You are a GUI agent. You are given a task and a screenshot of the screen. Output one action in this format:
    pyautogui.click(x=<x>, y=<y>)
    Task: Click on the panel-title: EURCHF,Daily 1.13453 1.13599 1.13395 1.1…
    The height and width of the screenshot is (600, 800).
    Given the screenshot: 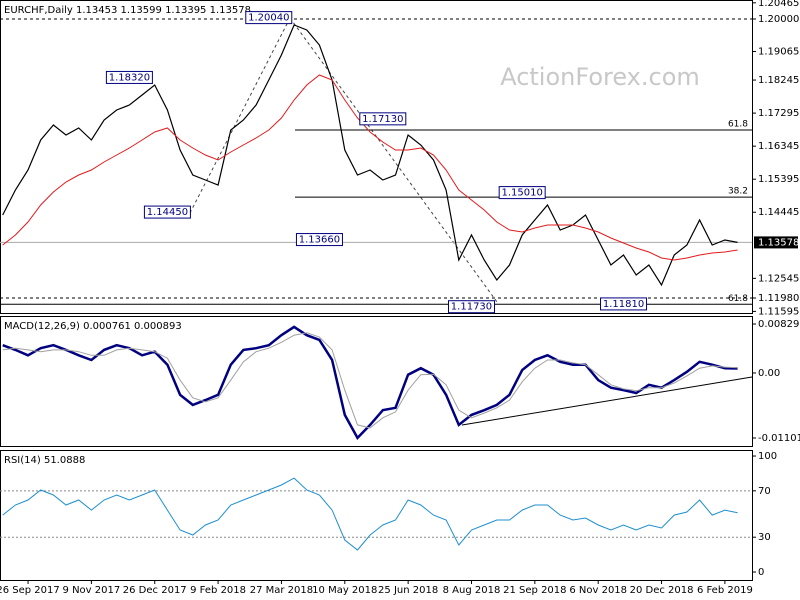 What is the action you would take?
    pyautogui.click(x=127, y=10)
    